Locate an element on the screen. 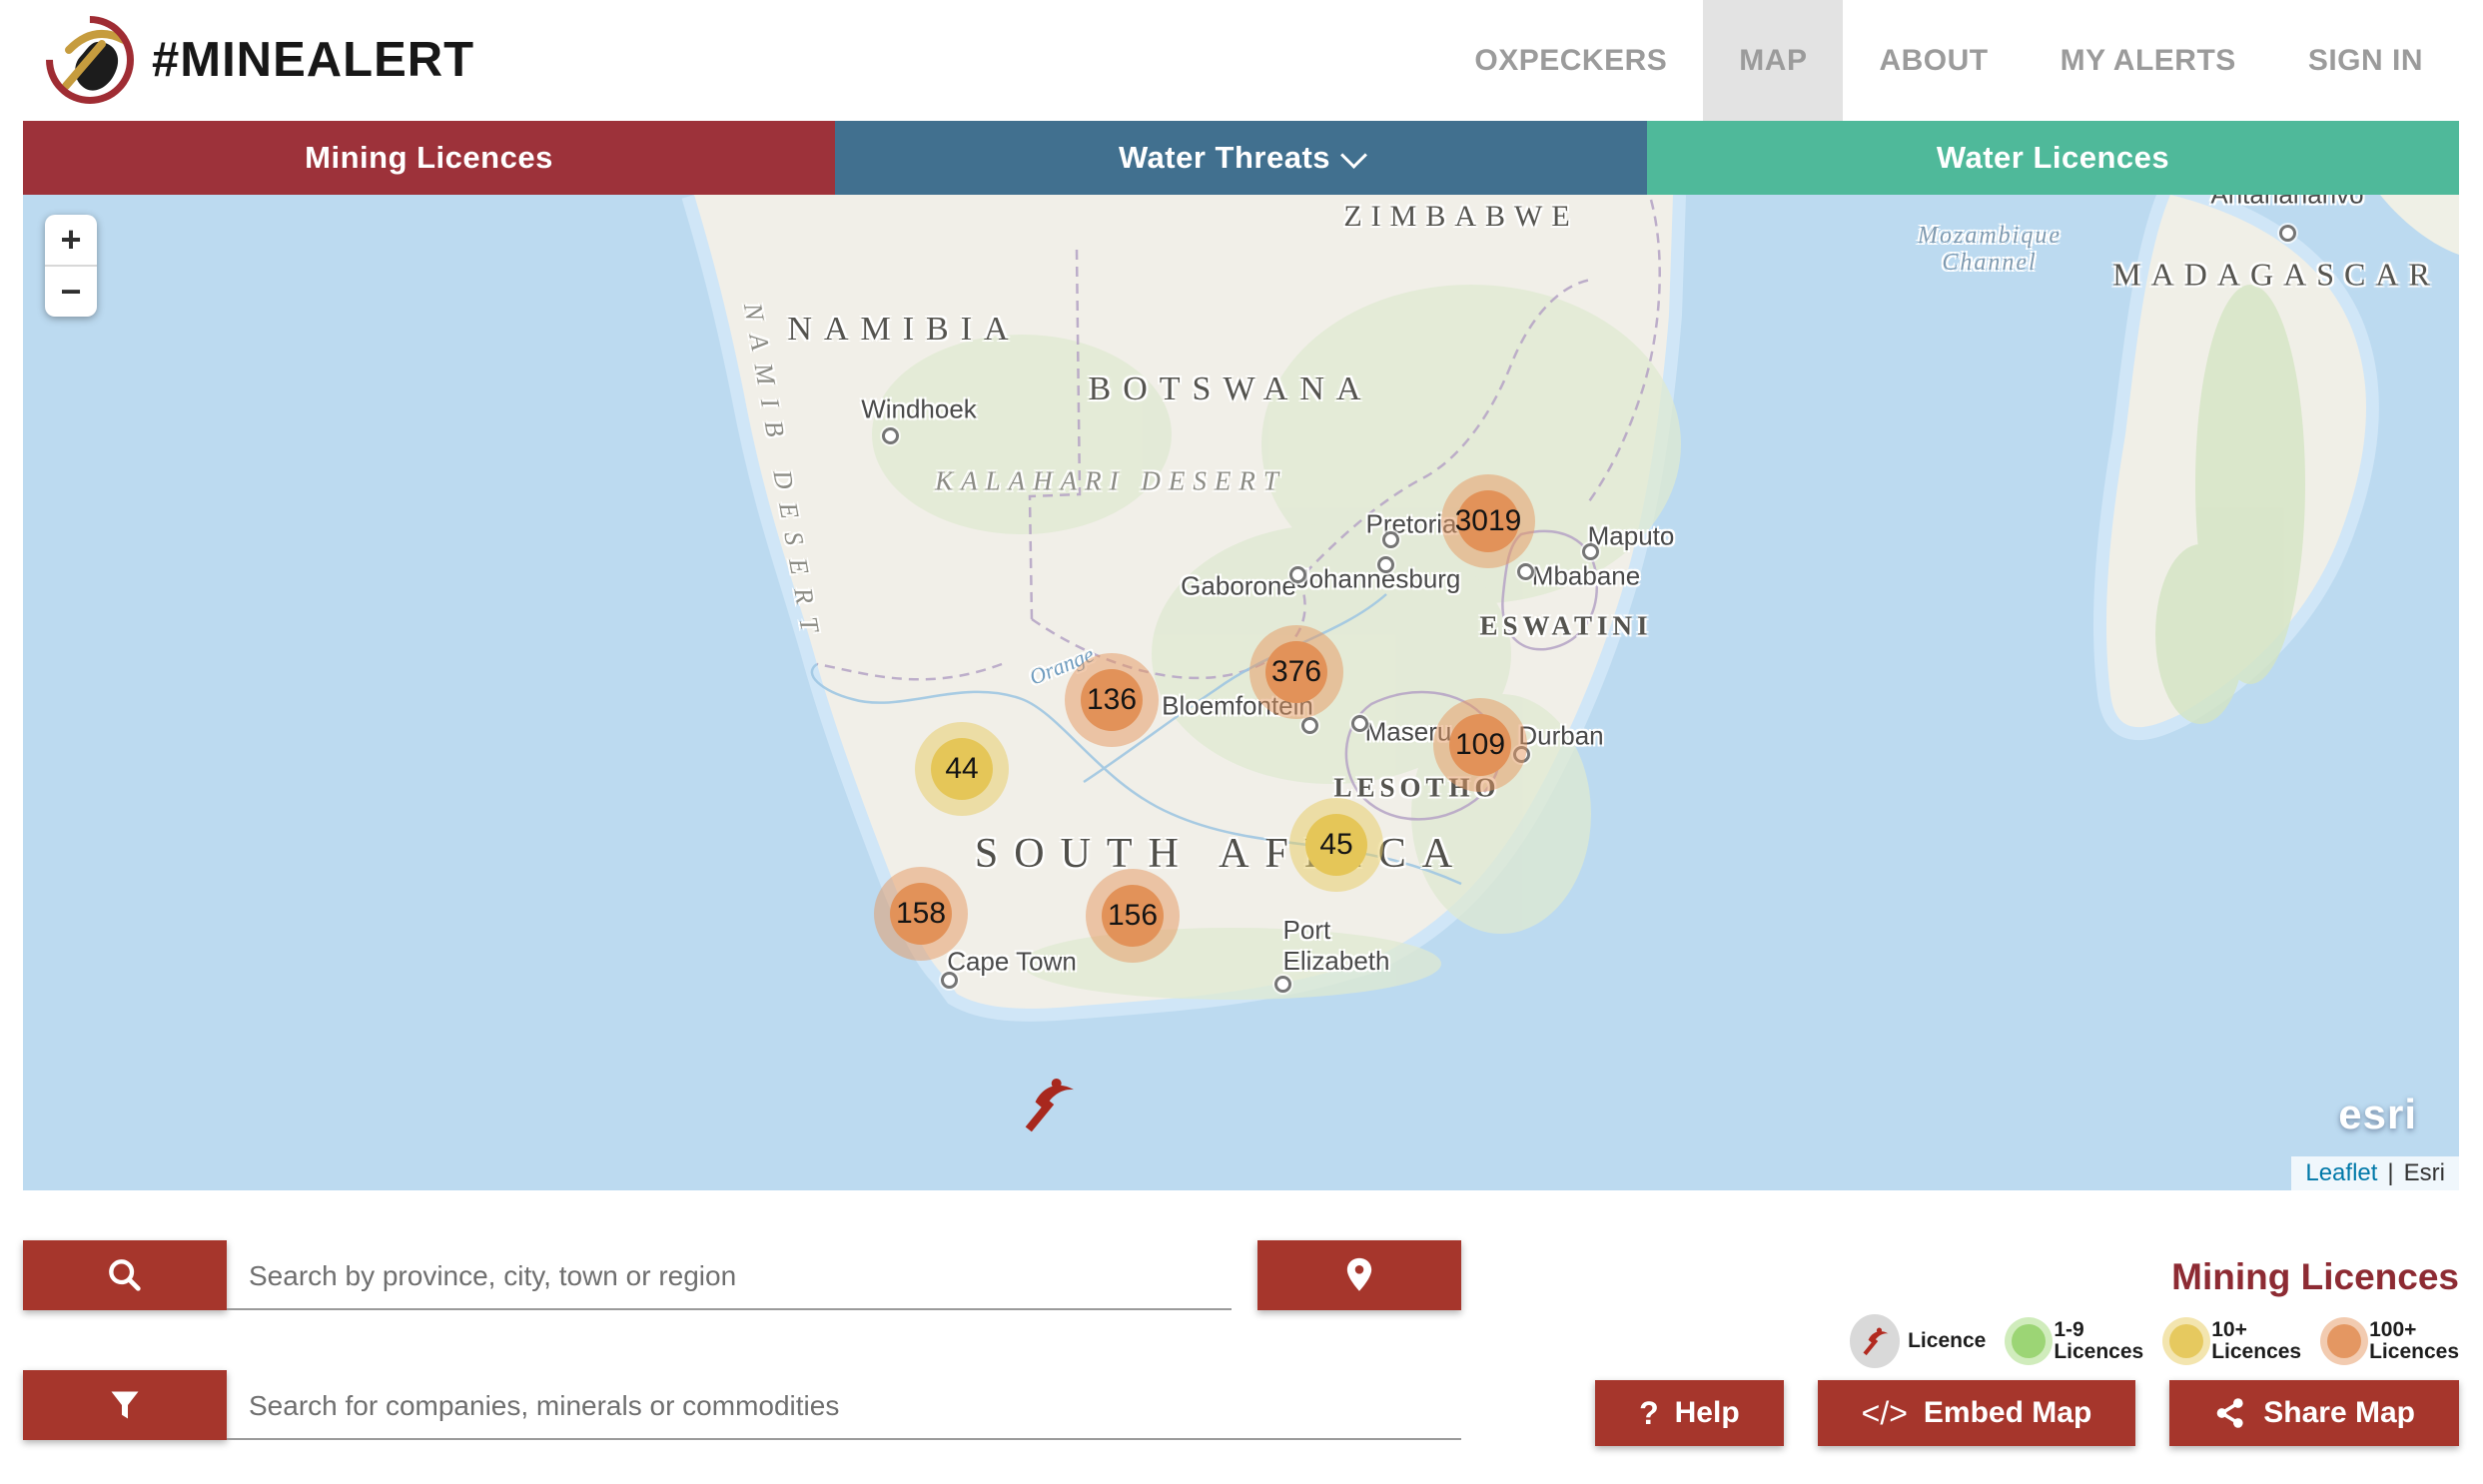  tab-water-threats-label: Water Threats is located at coordinates (1224, 157).